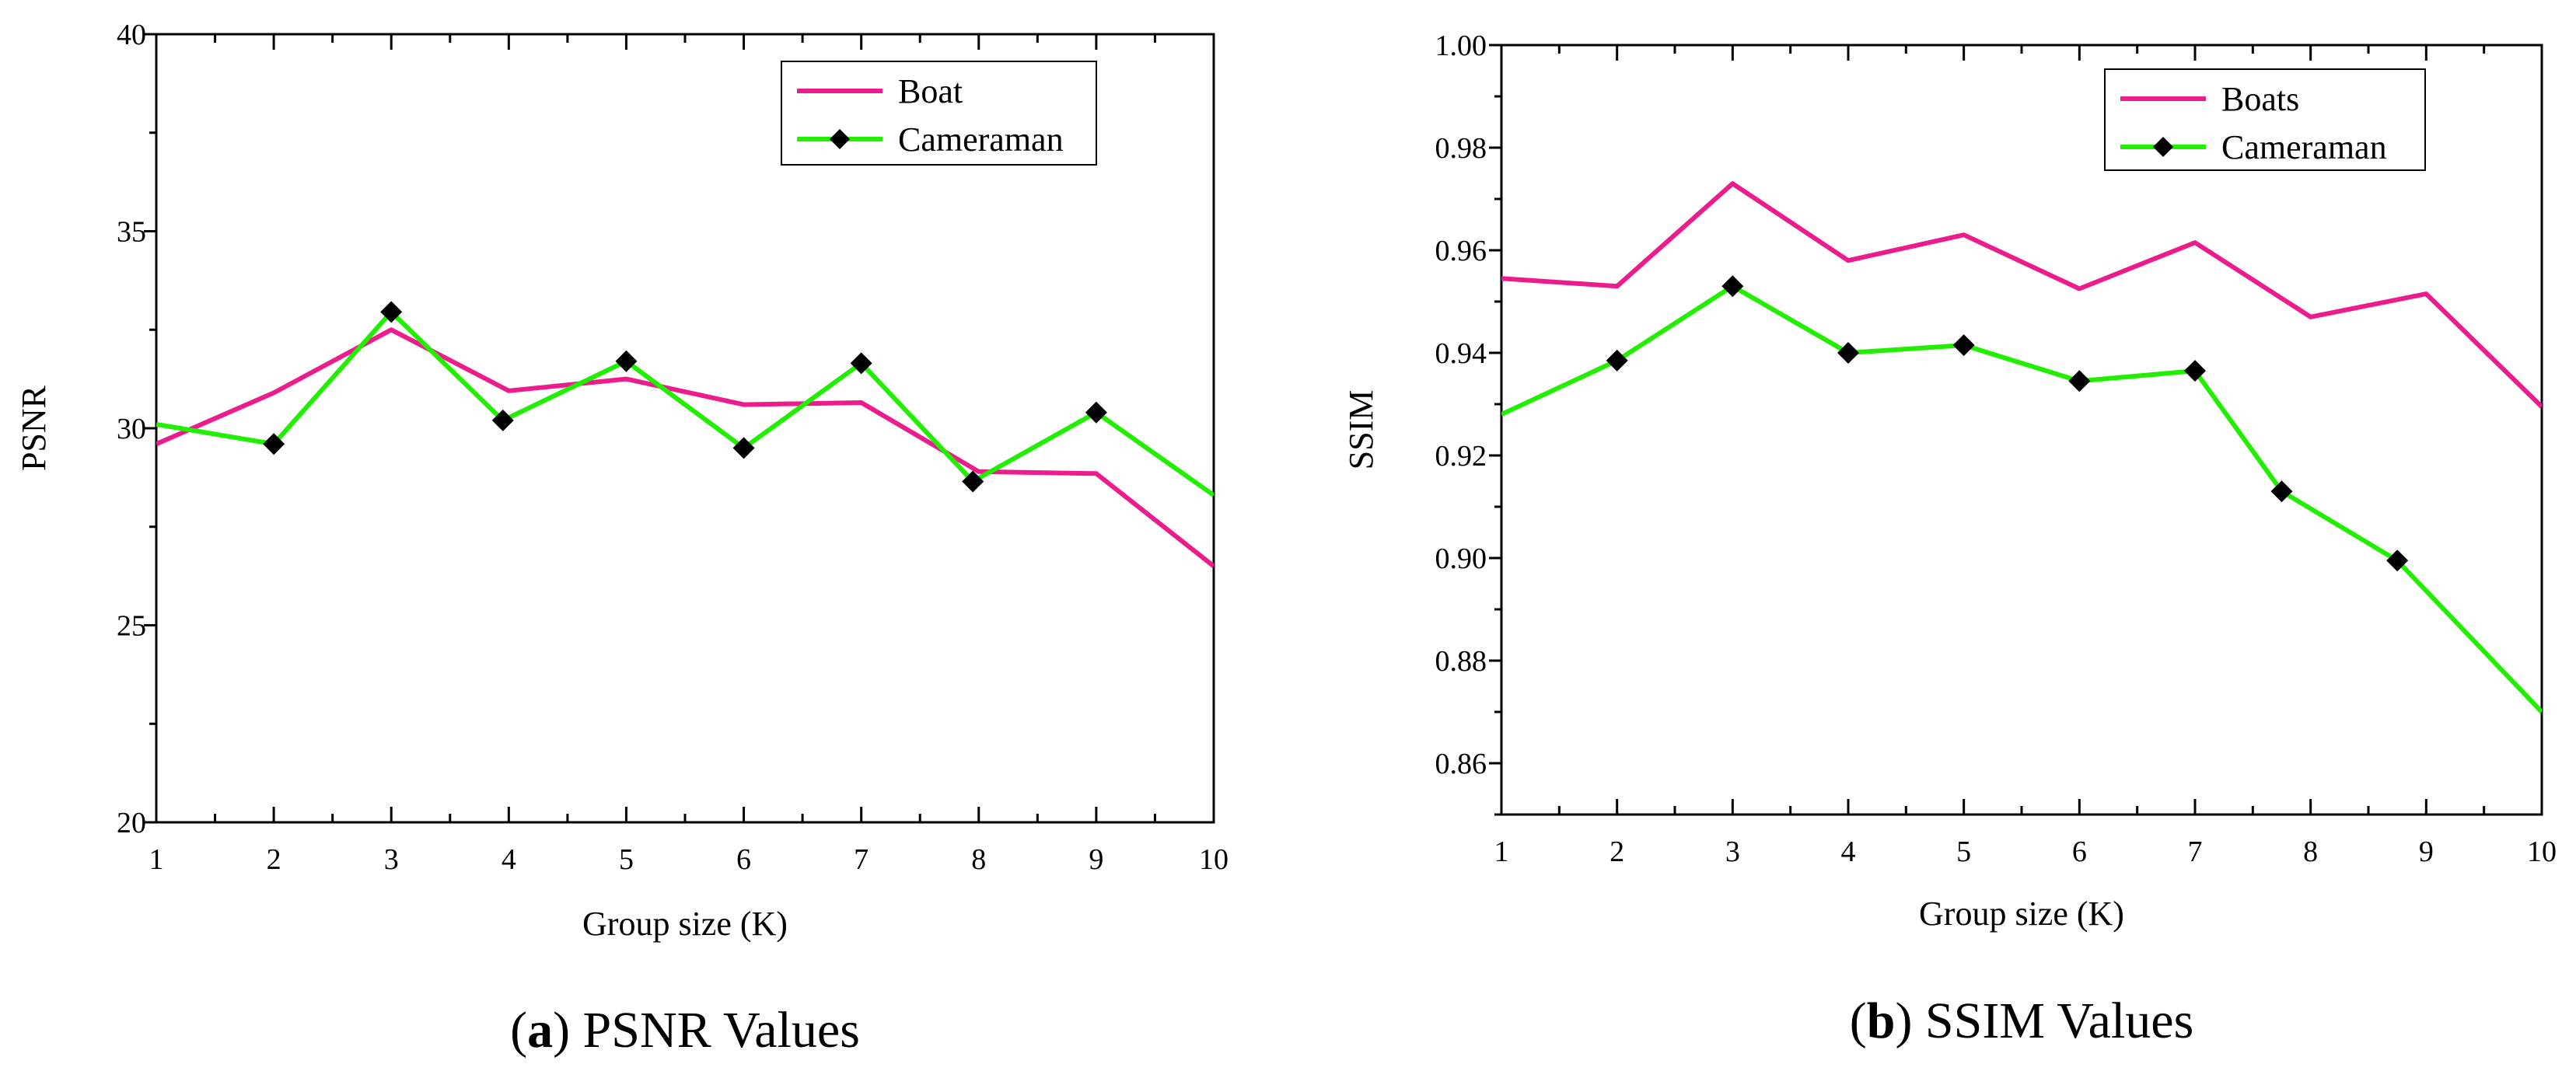 The image size is (2576, 1078). Describe the element at coordinates (131, 35) in the screenshot. I see `y-tick-label: 40` at that location.